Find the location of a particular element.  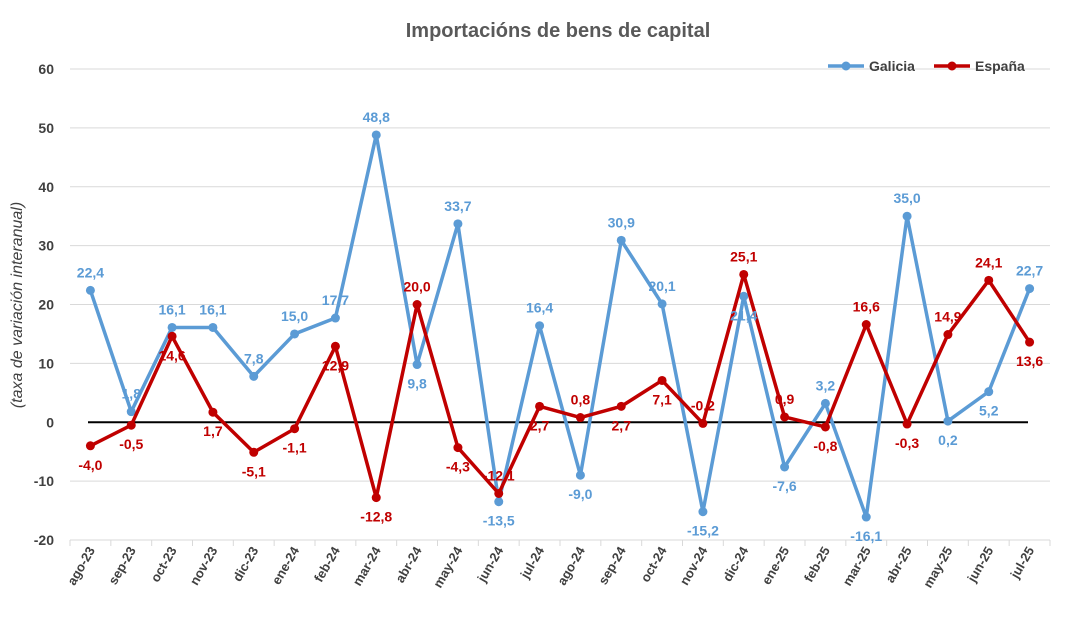

data-label: -15,2 is located at coordinates (703, 531).